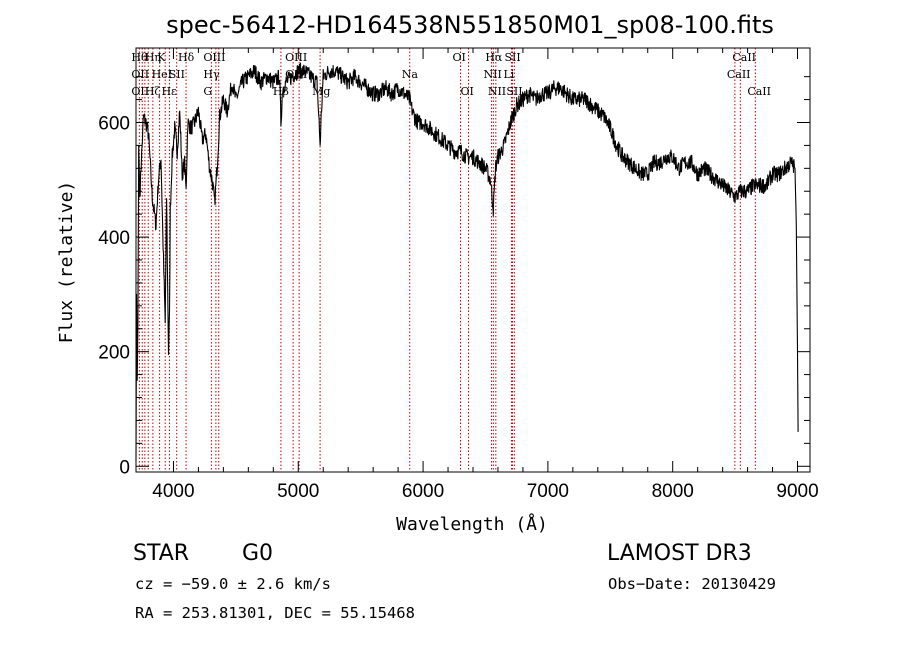 This screenshot has height=654, width=900. What do you see at coordinates (114, 238) in the screenshot?
I see `y-tick-label-400: 400` at bounding box center [114, 238].